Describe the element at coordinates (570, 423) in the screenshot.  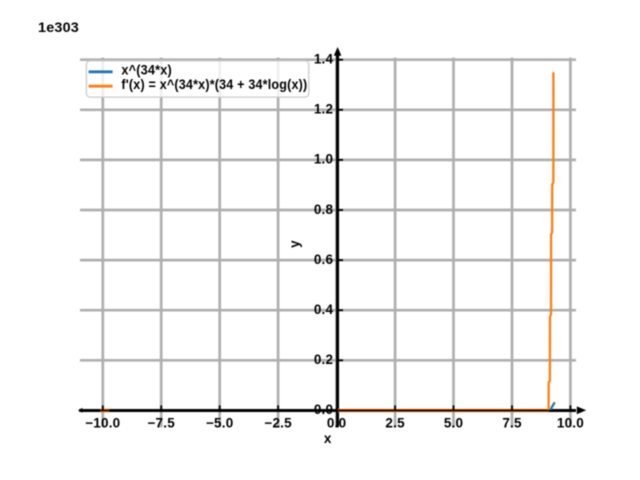
I see `svg-text: 10.0` at that location.